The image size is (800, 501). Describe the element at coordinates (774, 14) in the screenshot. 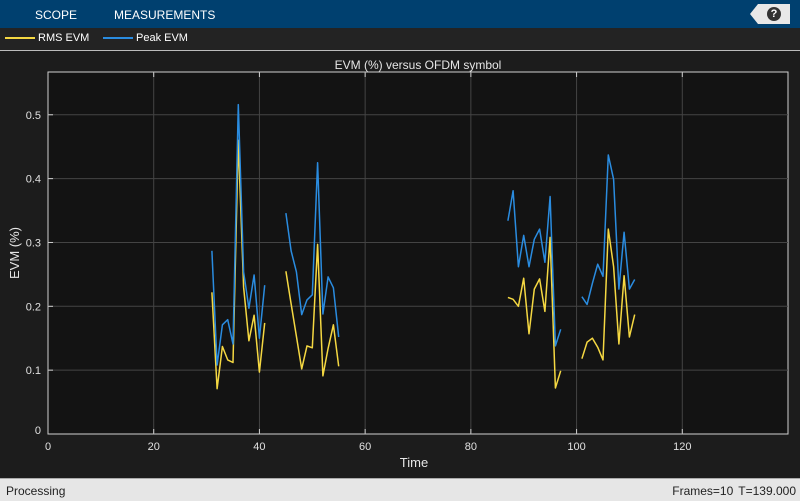

I see `help-icon: ?` at that location.